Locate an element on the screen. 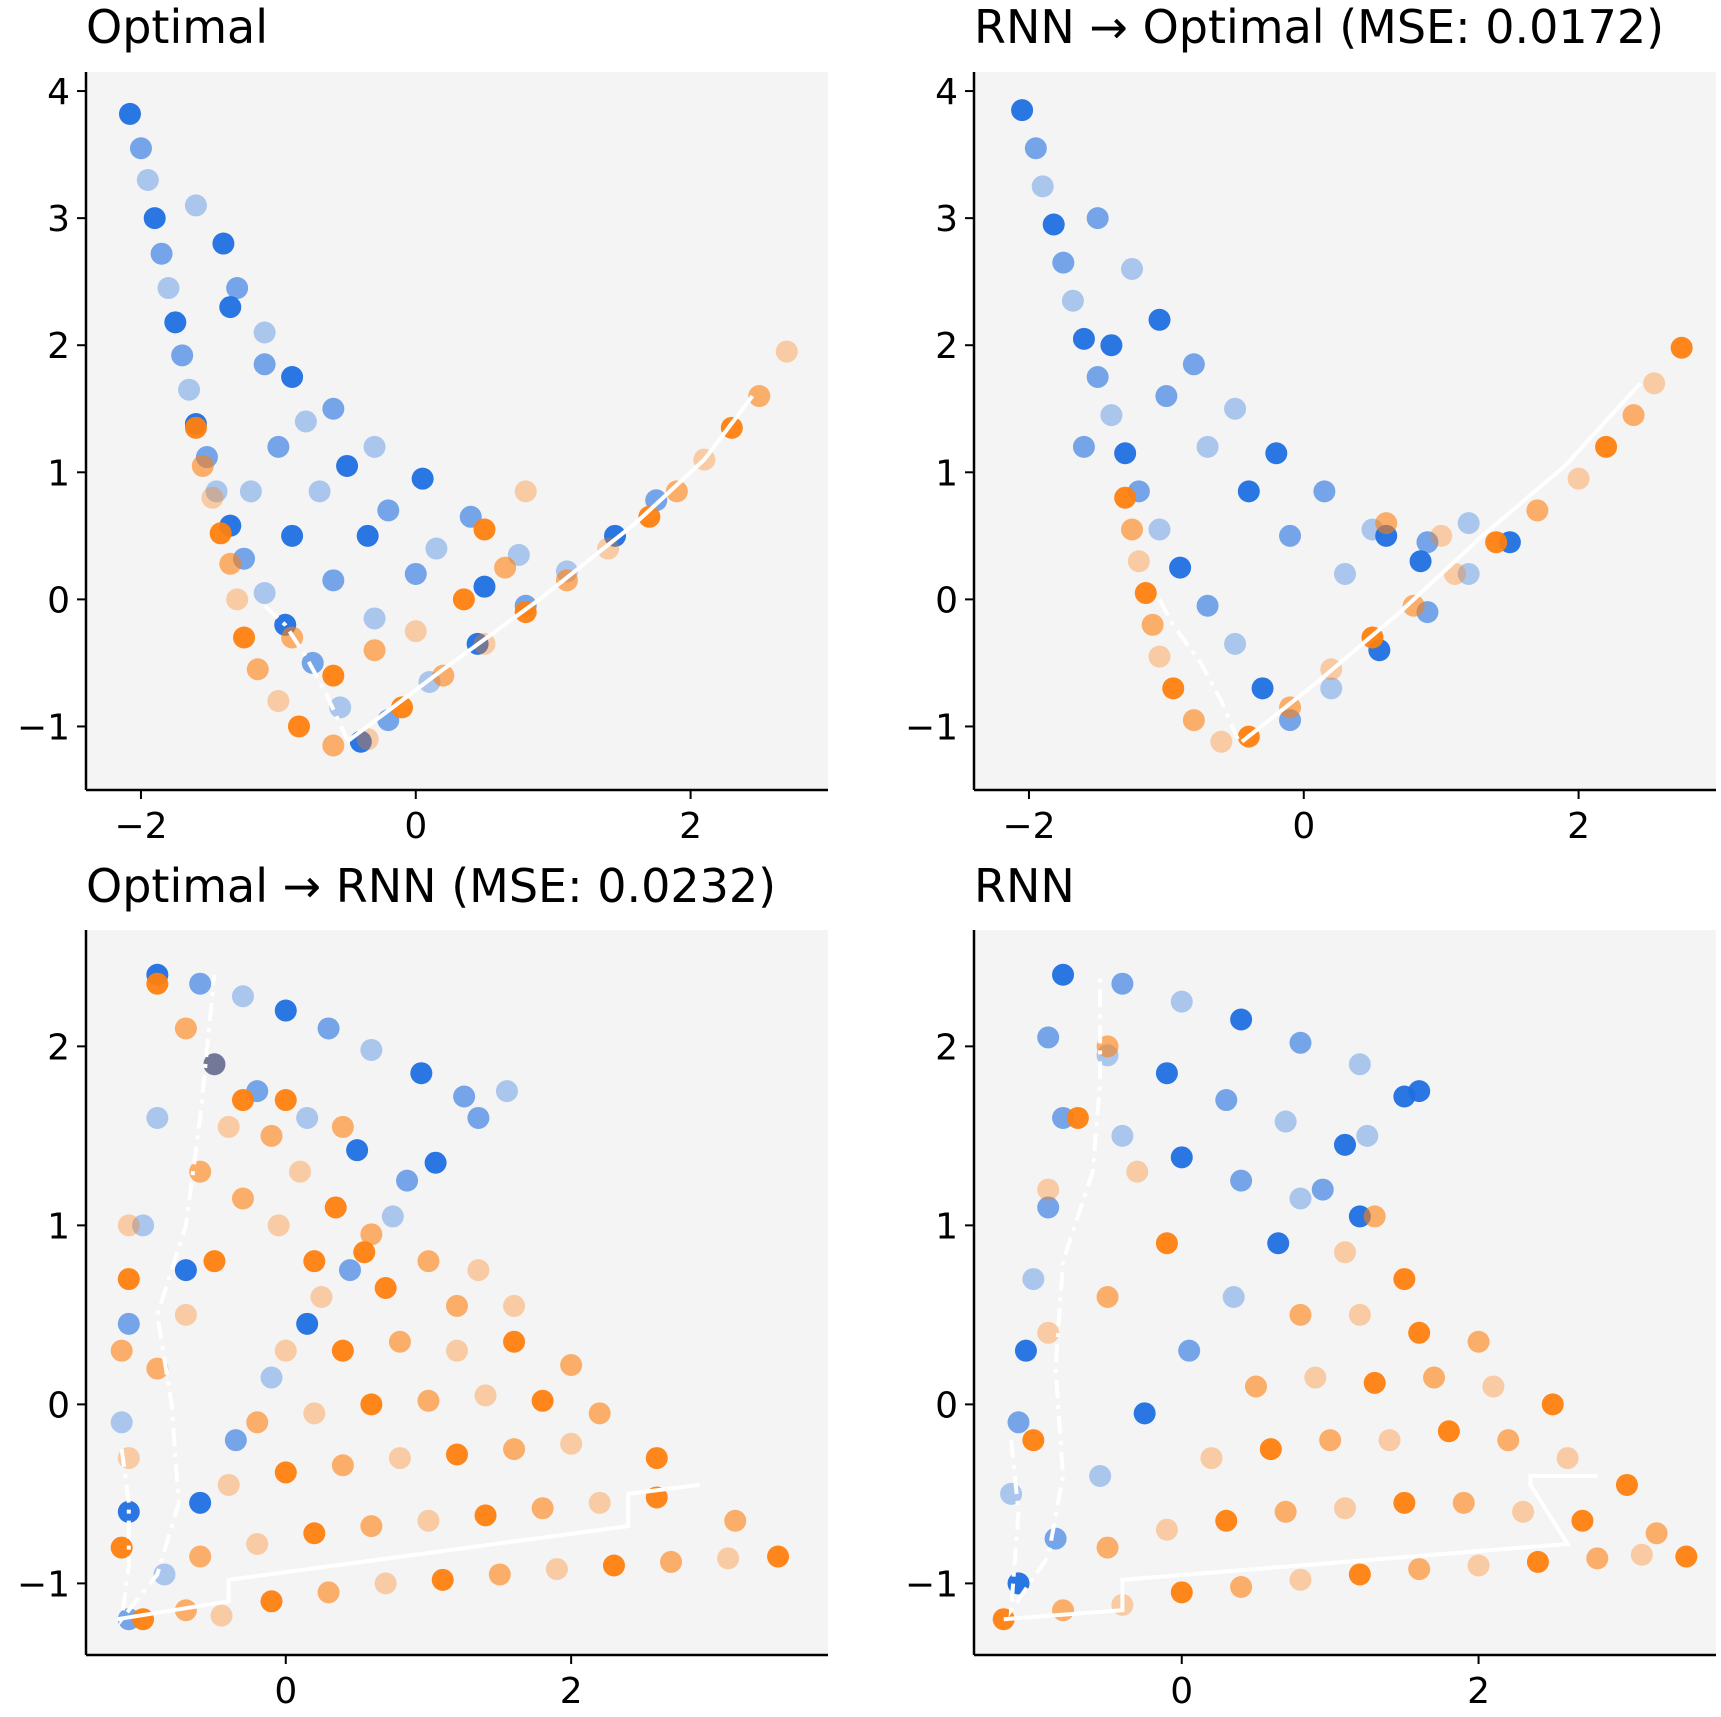  title-optimal: Optimal is located at coordinates (177, 27).